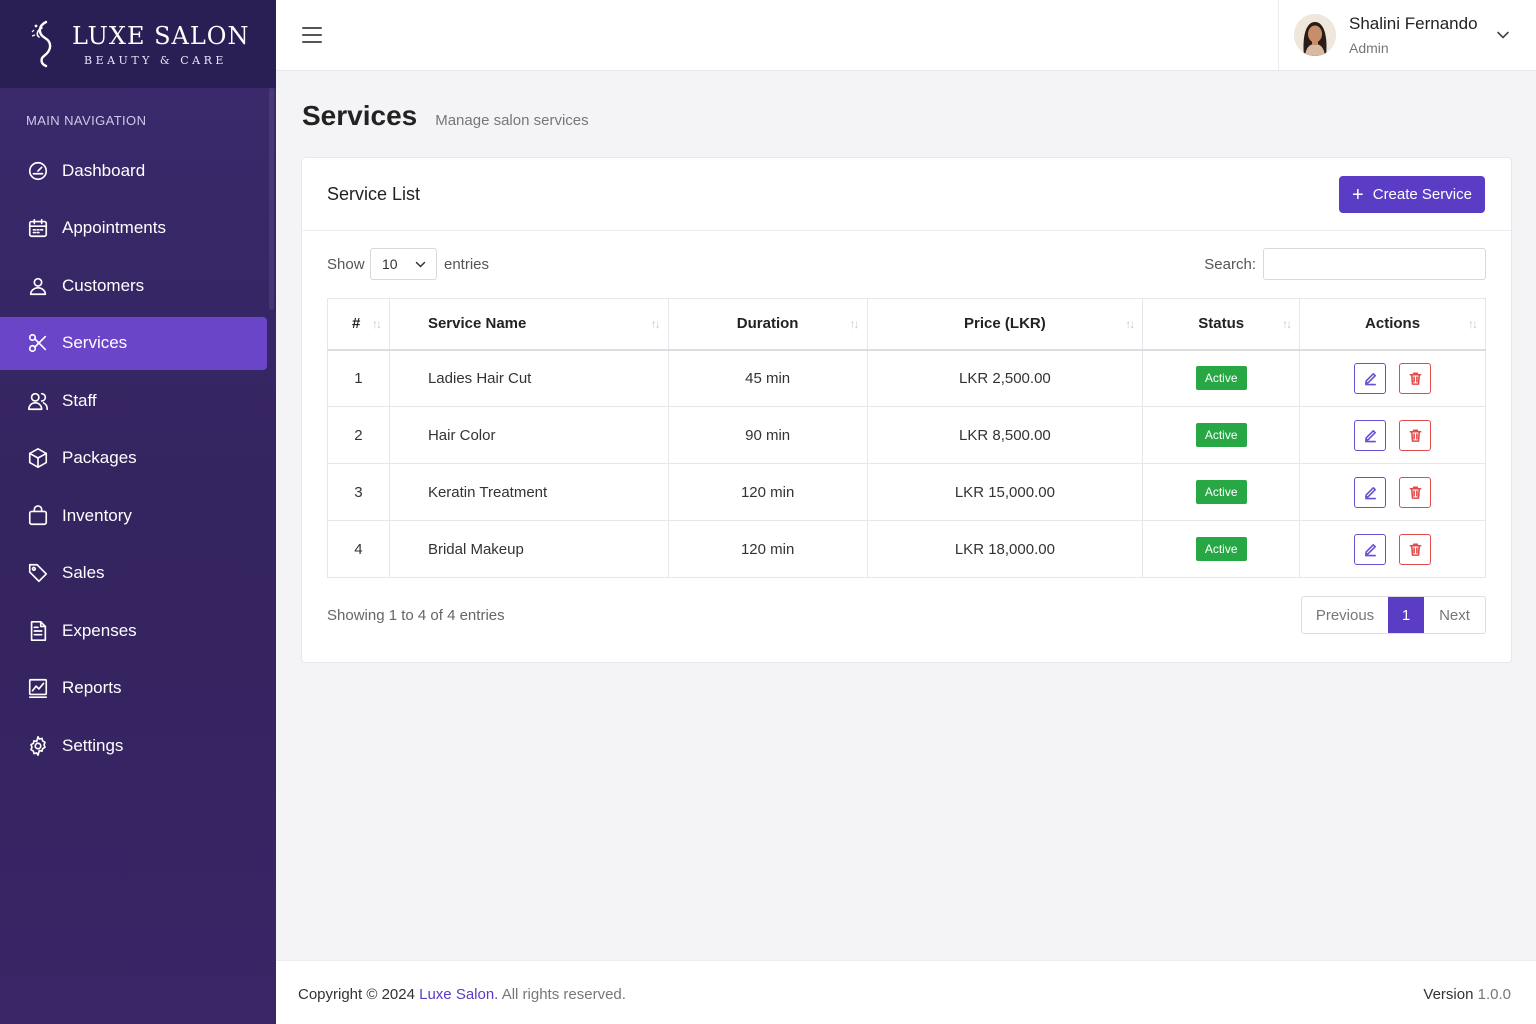 The height and width of the screenshot is (1024, 1536). Describe the element at coordinates (1454, 615) in the screenshot. I see `next-page-button: Next` at that location.